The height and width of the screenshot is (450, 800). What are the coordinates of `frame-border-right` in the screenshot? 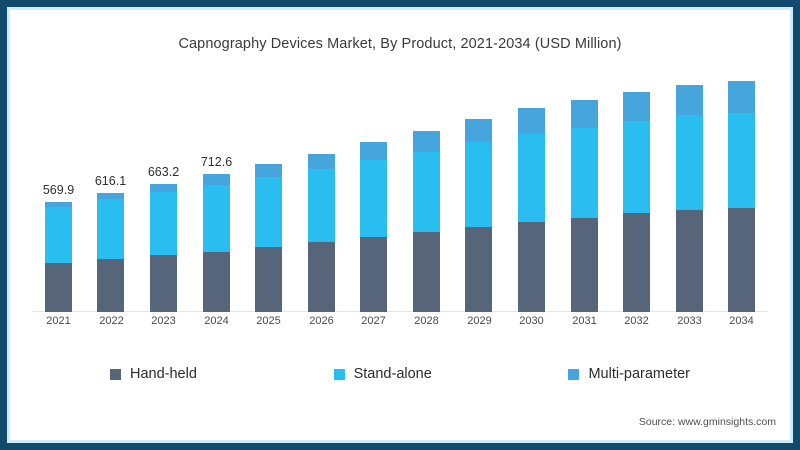 It's located at (796, 225).